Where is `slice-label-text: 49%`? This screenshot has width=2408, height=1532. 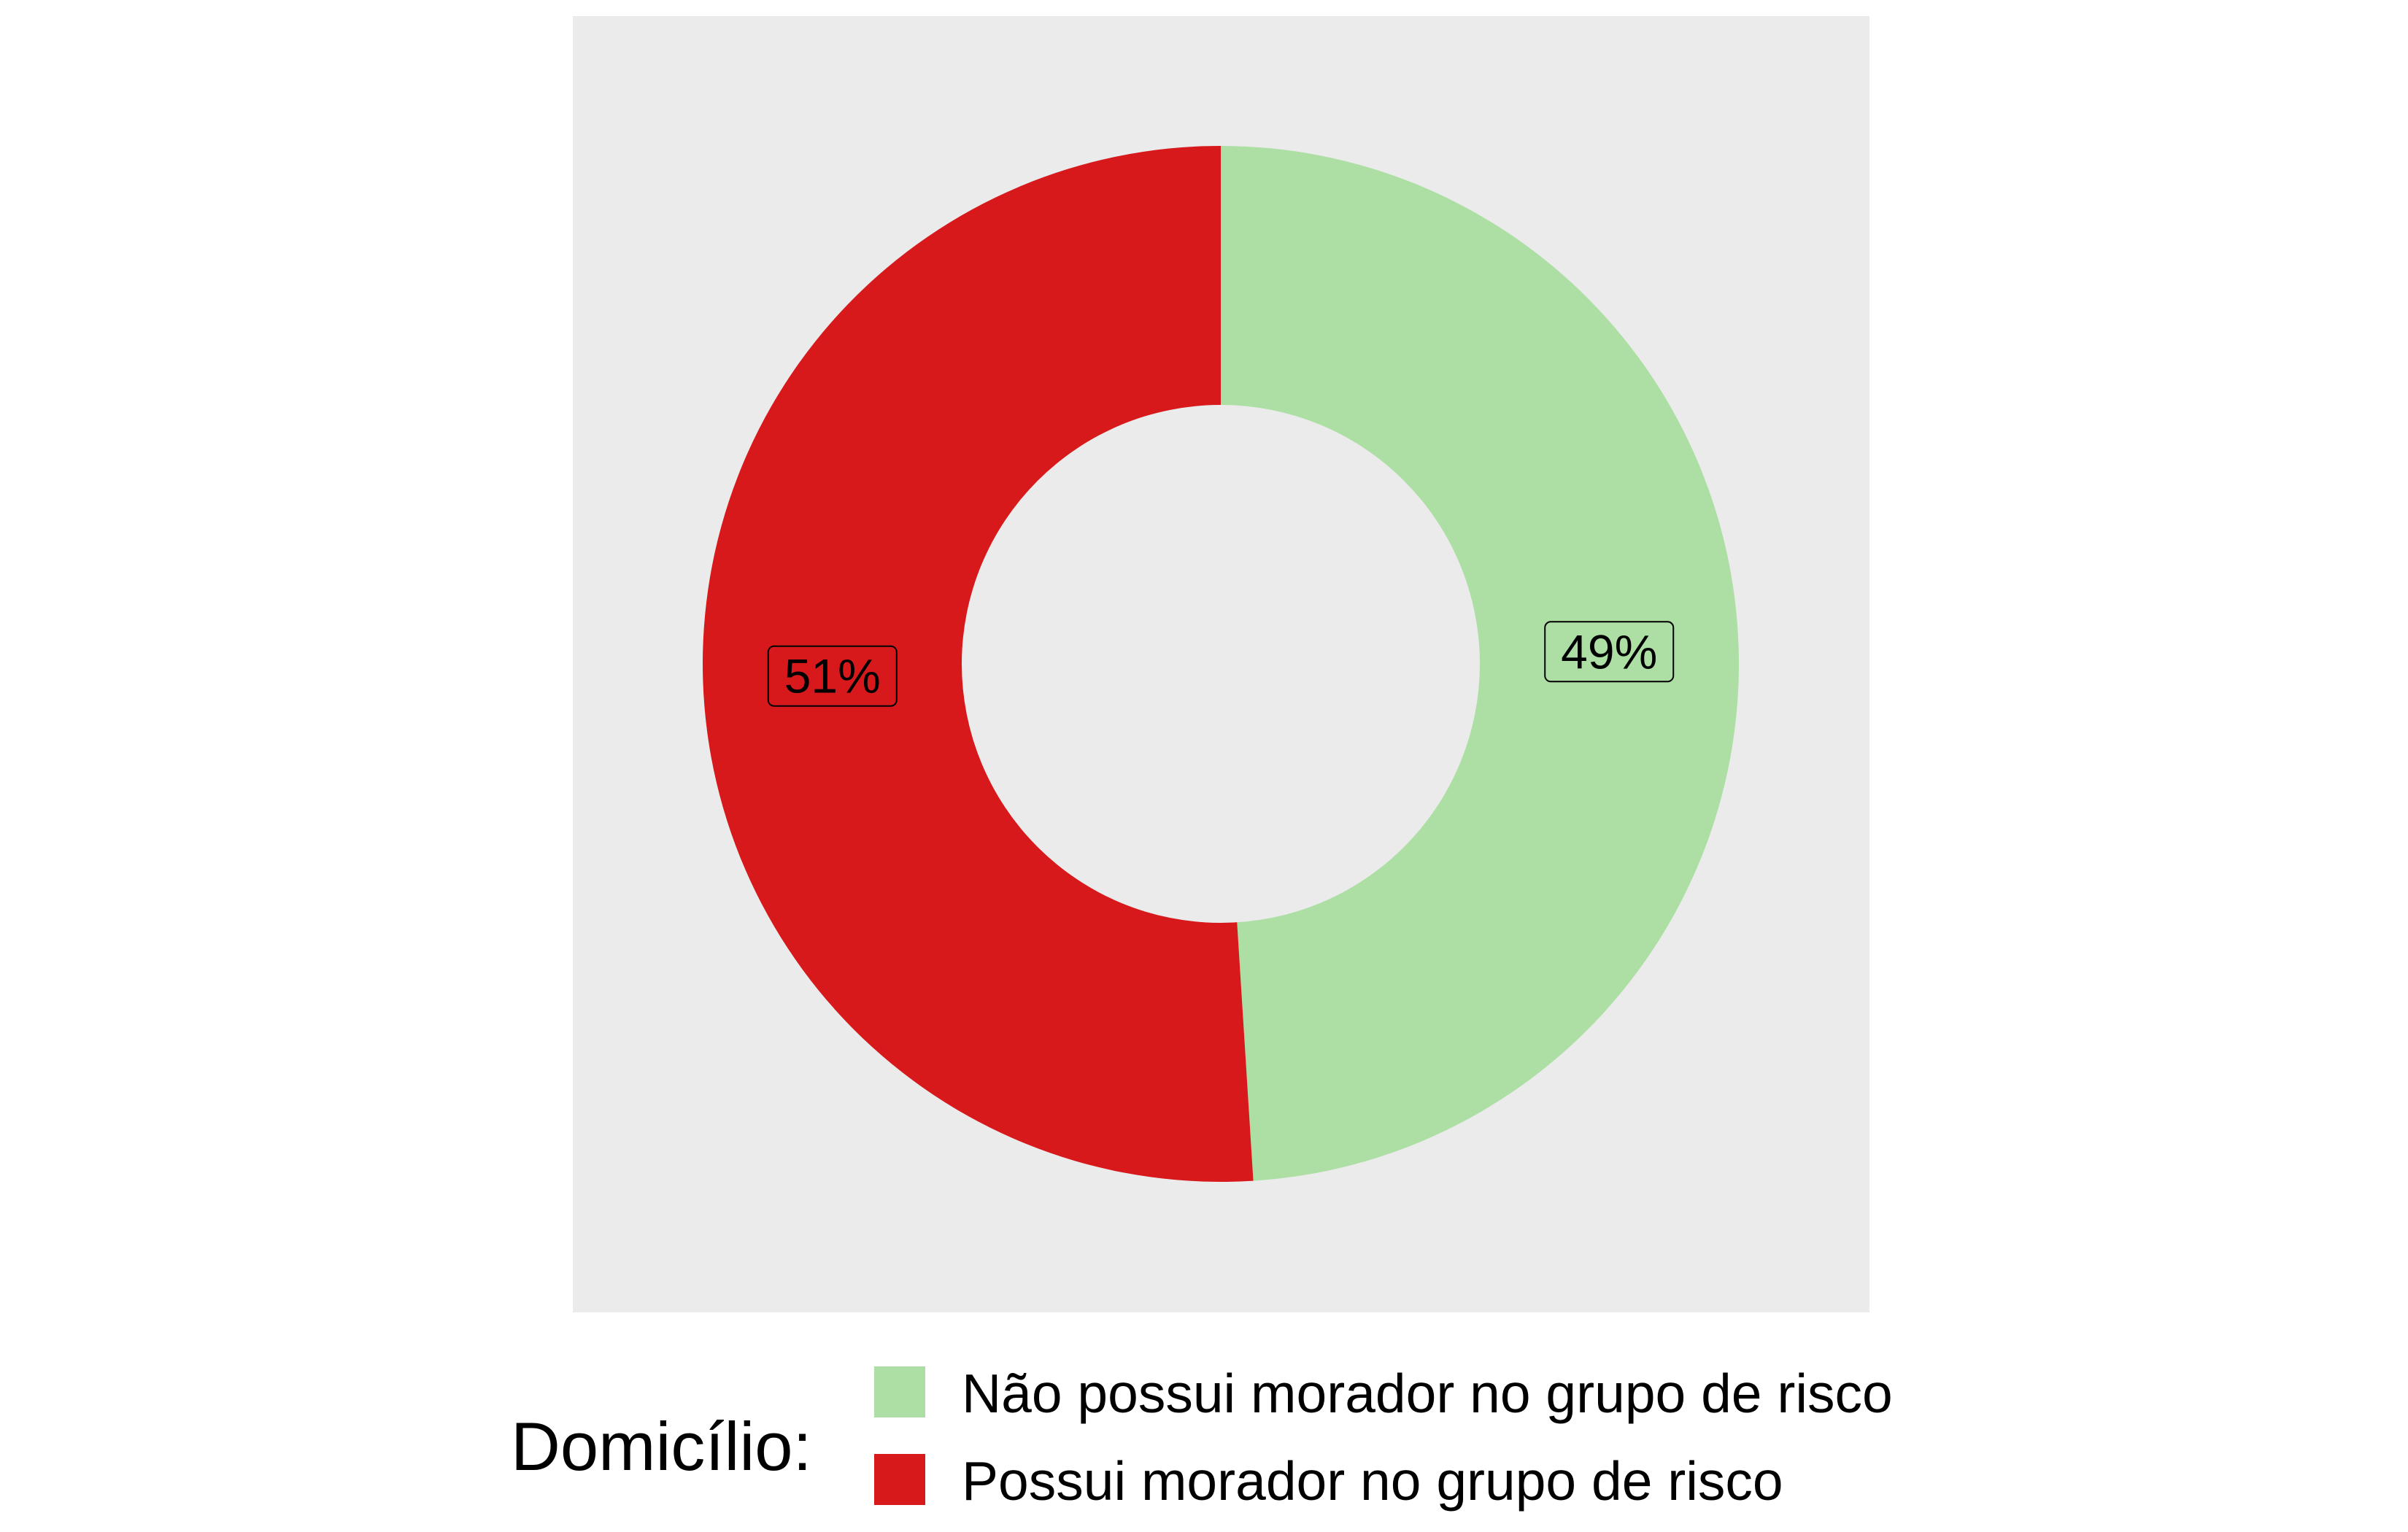 slice-label-text: 49% is located at coordinates (1609, 651).